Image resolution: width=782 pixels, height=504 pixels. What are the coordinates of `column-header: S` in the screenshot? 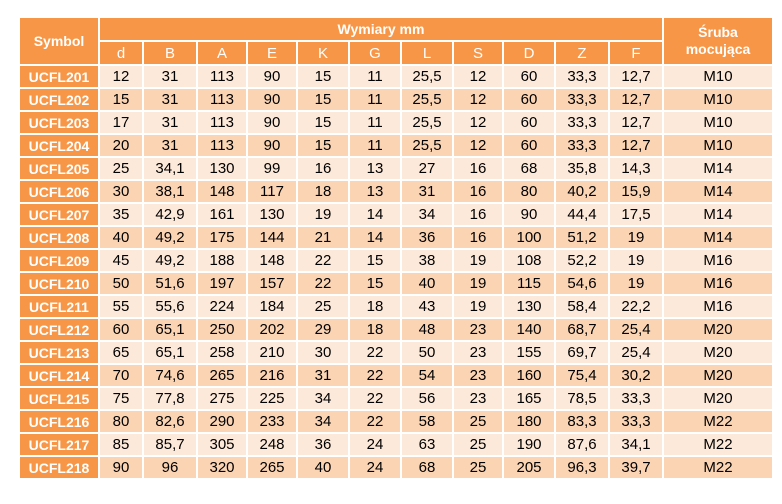 It's located at (478, 53).